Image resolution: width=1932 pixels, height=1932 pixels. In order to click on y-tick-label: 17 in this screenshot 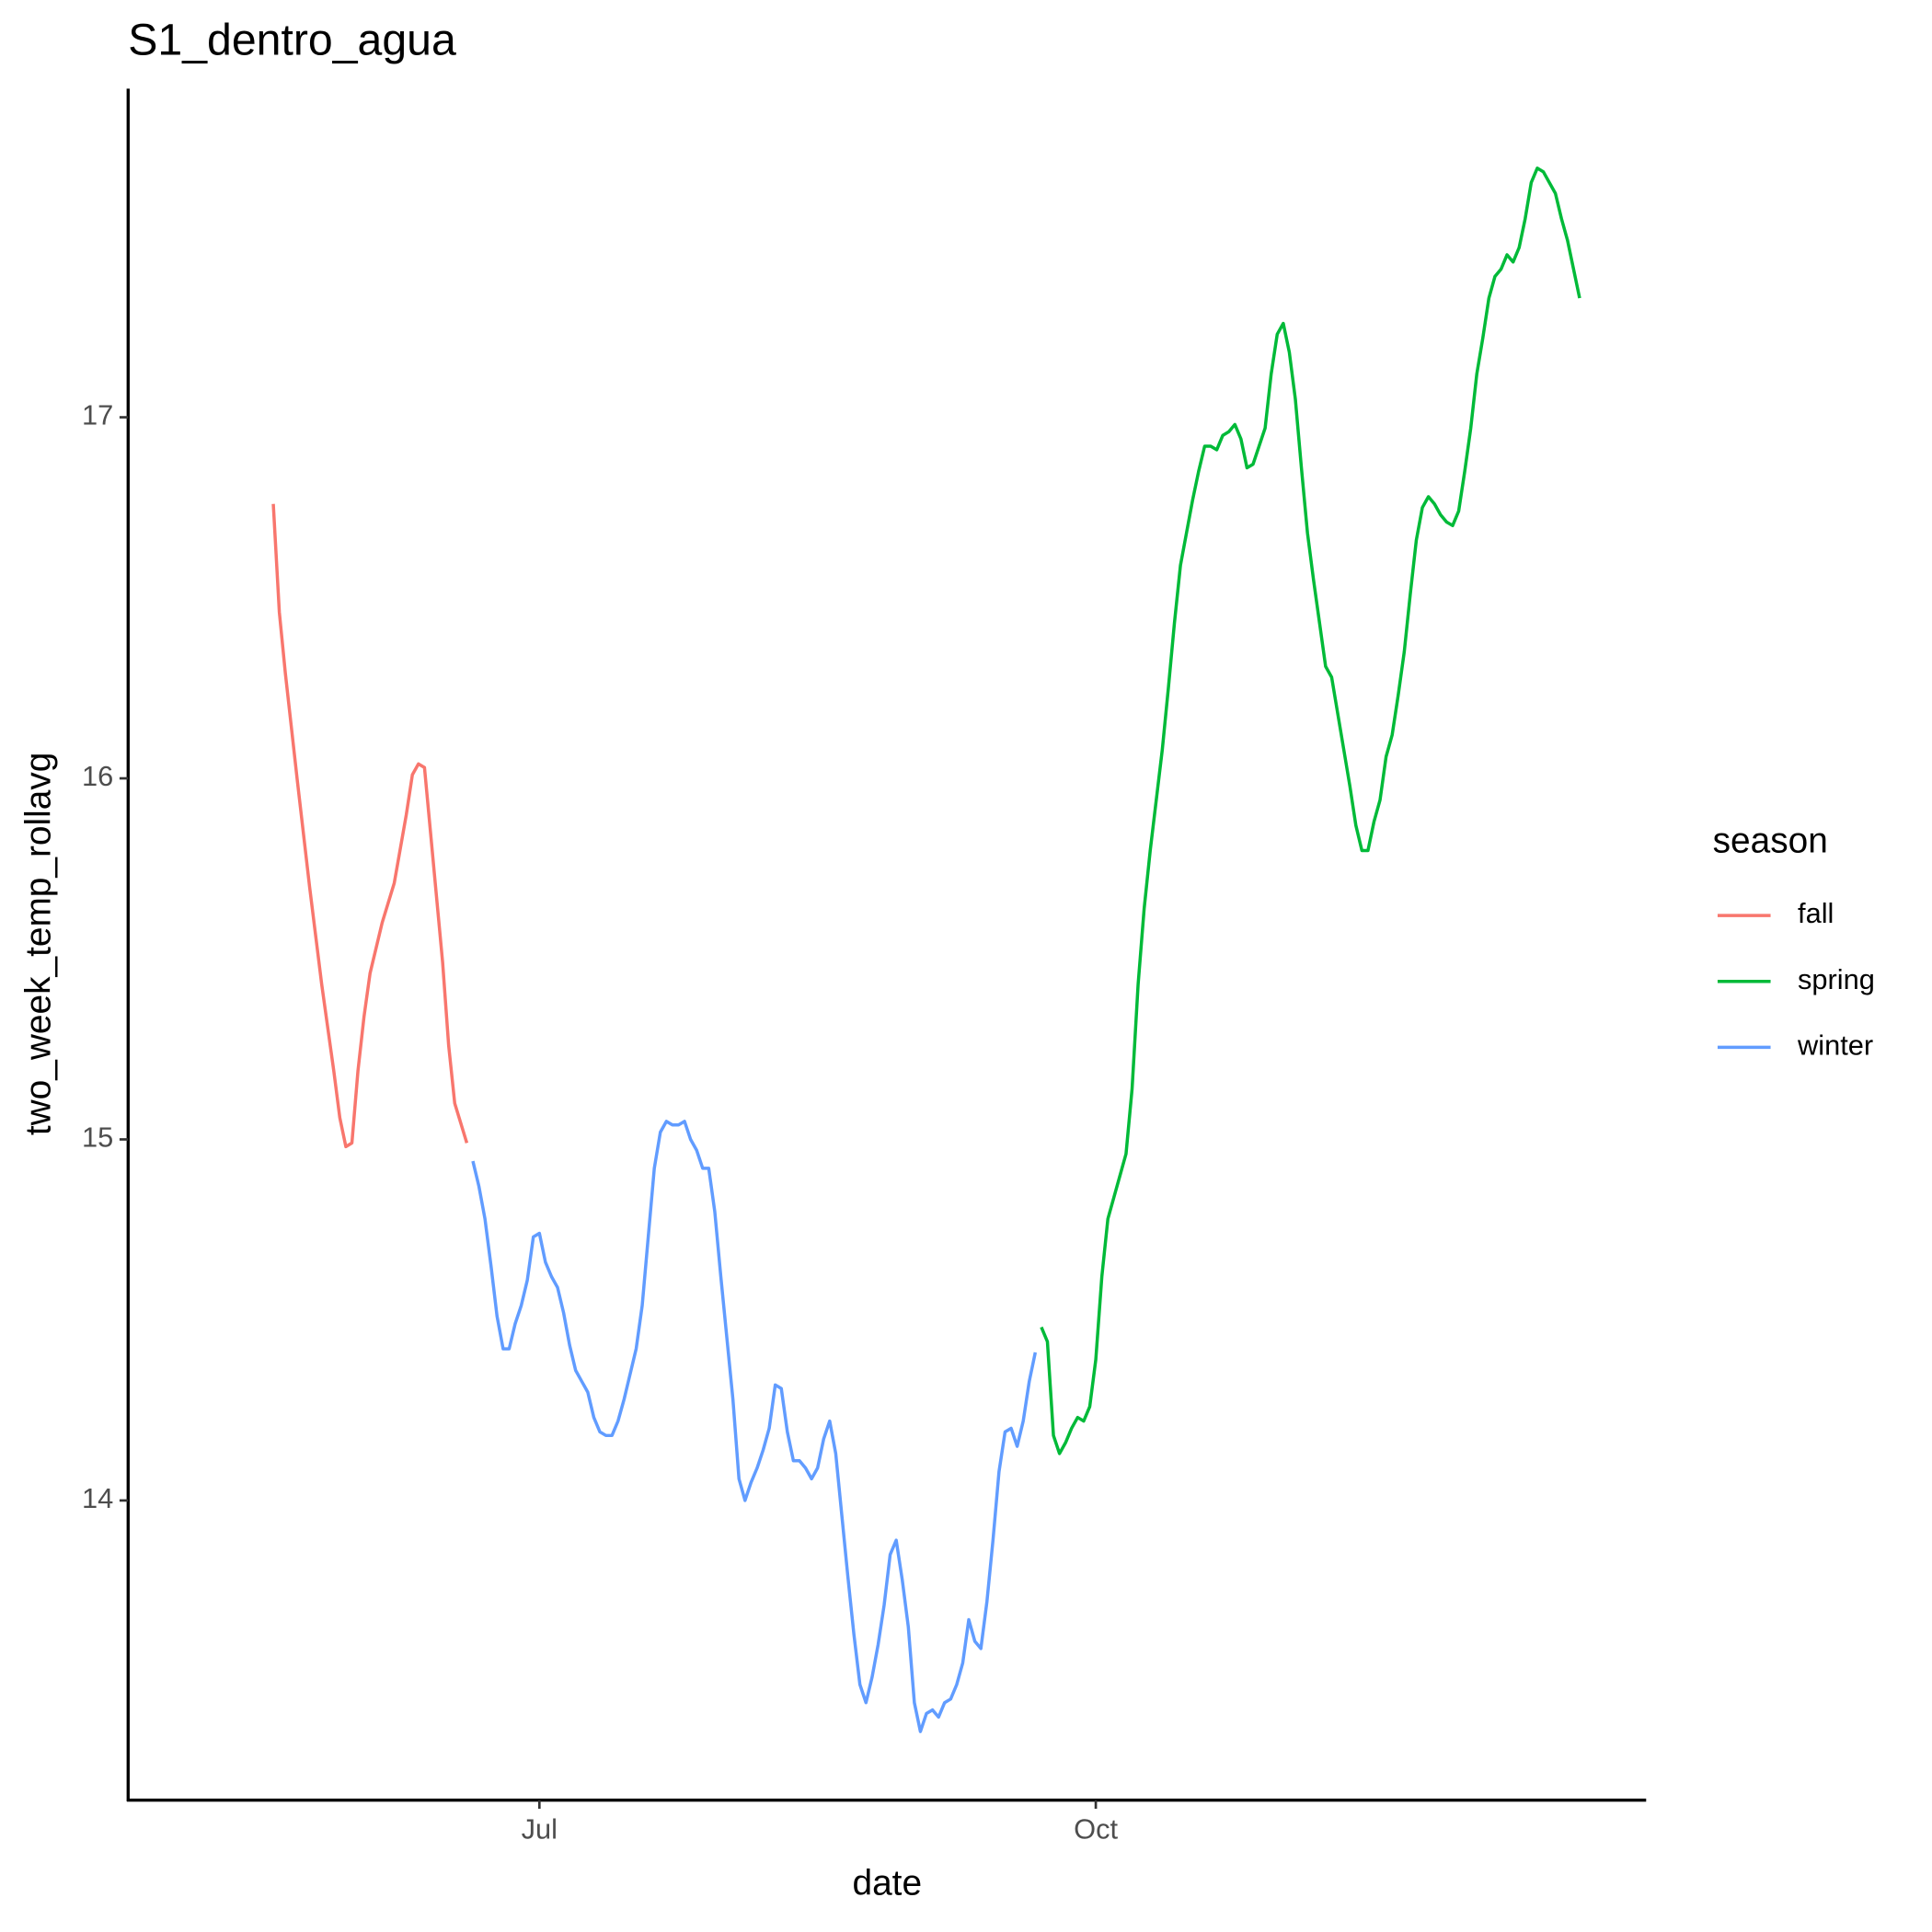, I will do `click(97, 415)`.